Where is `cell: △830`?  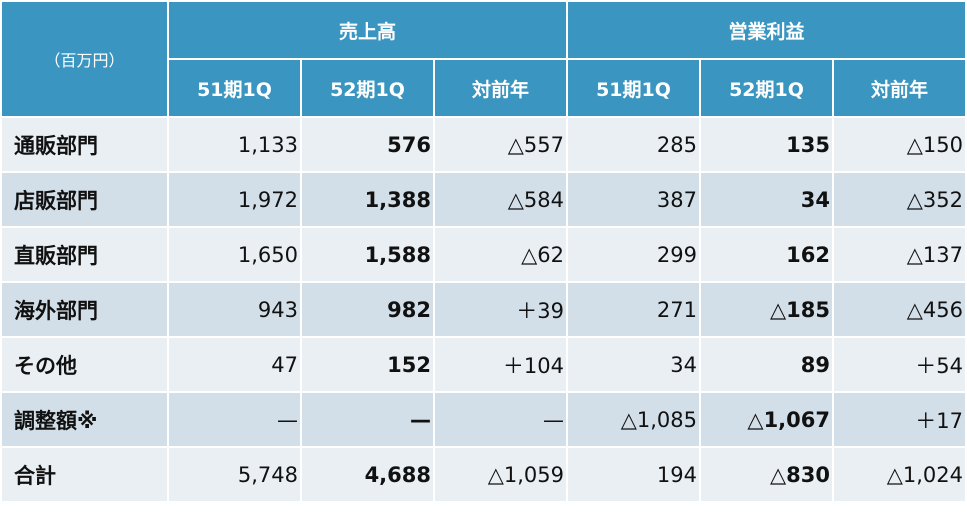 cell: △830 is located at coordinates (766, 474).